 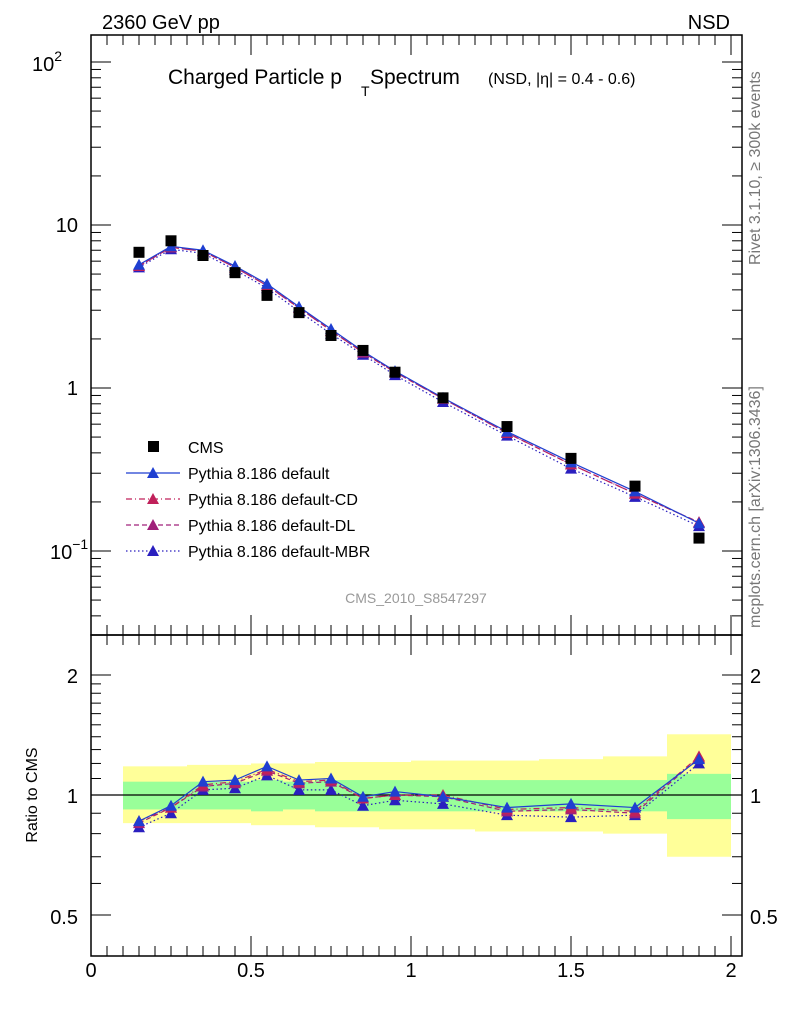 What do you see at coordinates (153, 498) in the screenshot?
I see `legend-marker-default-cd` at bounding box center [153, 498].